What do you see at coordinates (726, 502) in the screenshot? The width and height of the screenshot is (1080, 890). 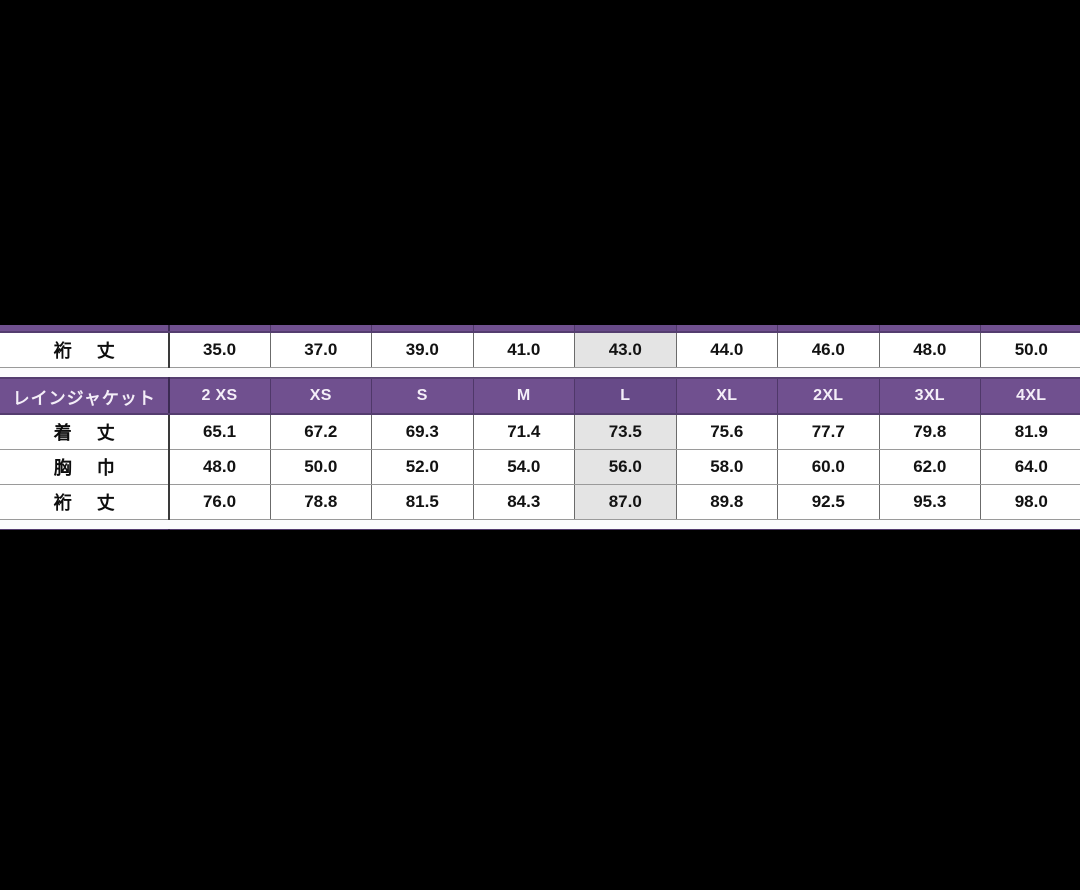 I see `measurement-value: 89.8` at bounding box center [726, 502].